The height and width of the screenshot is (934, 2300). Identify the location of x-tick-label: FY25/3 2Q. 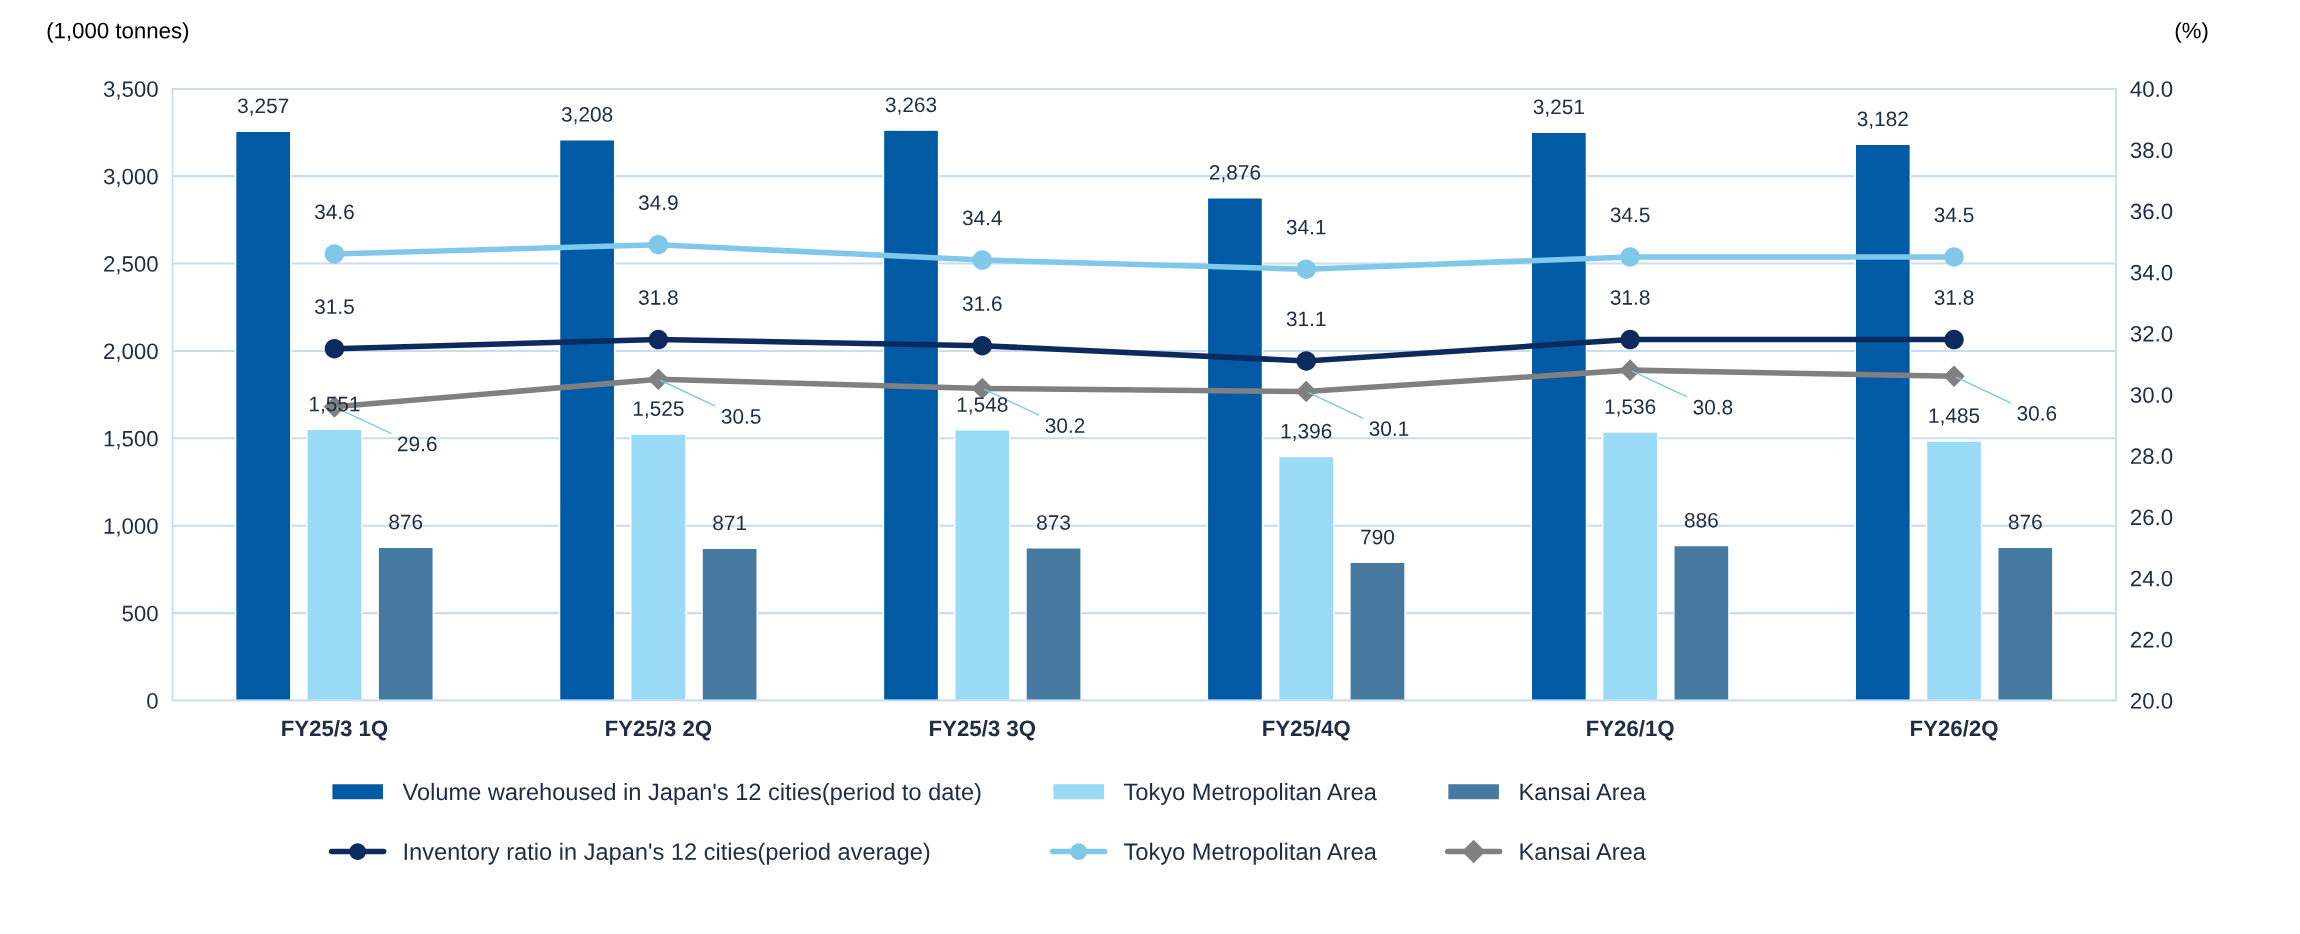
(659, 730).